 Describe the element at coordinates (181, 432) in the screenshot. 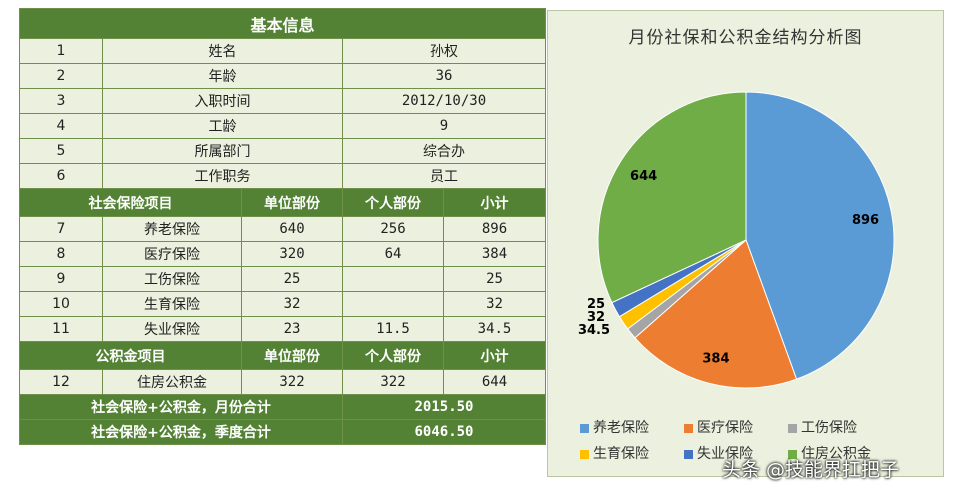

I see `quarter-total-label: 社会保险+公积金，季度合计` at that location.